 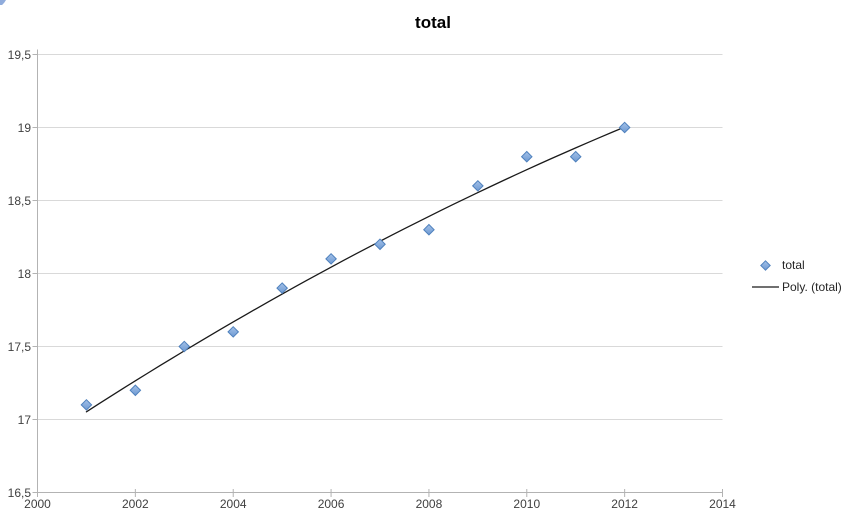 What do you see at coordinates (24, 419) in the screenshot?
I see `y-tick-label: 17` at bounding box center [24, 419].